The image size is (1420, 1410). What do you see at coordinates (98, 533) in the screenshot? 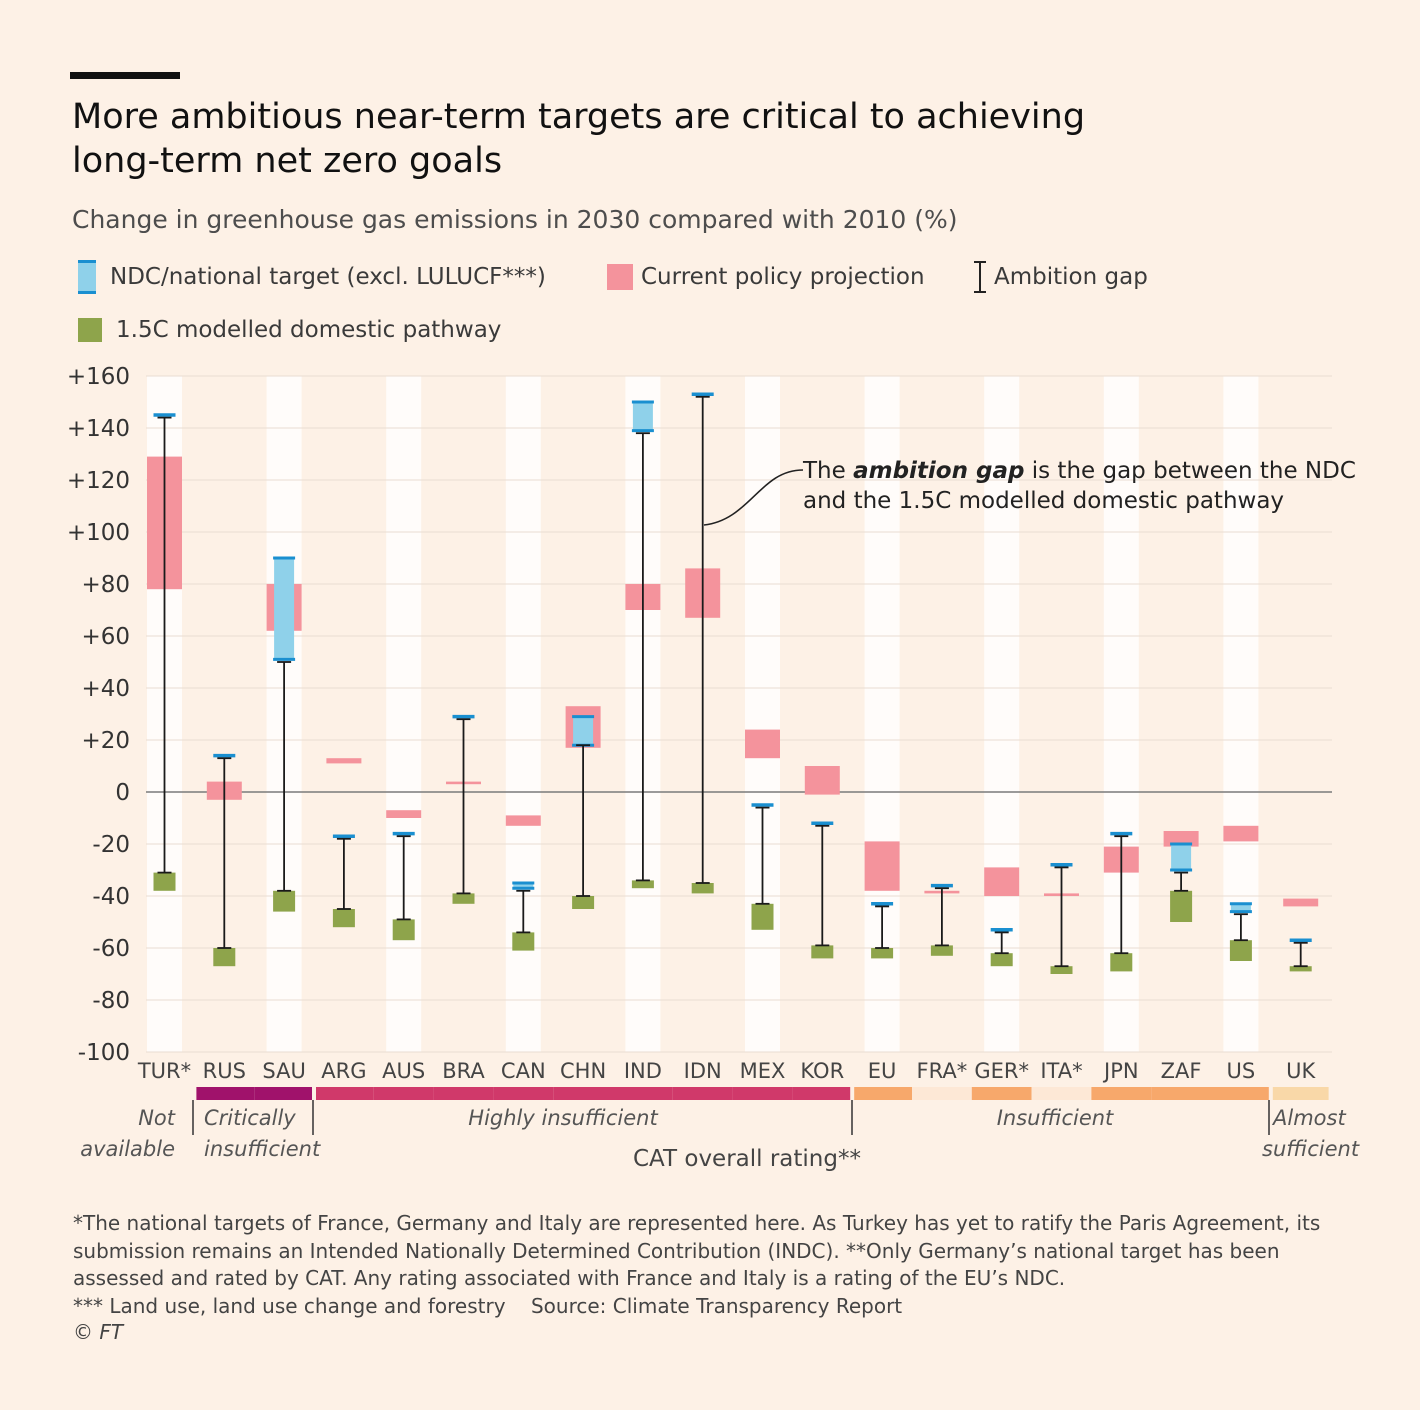
I see `y-tick-label: +100` at bounding box center [98, 533].